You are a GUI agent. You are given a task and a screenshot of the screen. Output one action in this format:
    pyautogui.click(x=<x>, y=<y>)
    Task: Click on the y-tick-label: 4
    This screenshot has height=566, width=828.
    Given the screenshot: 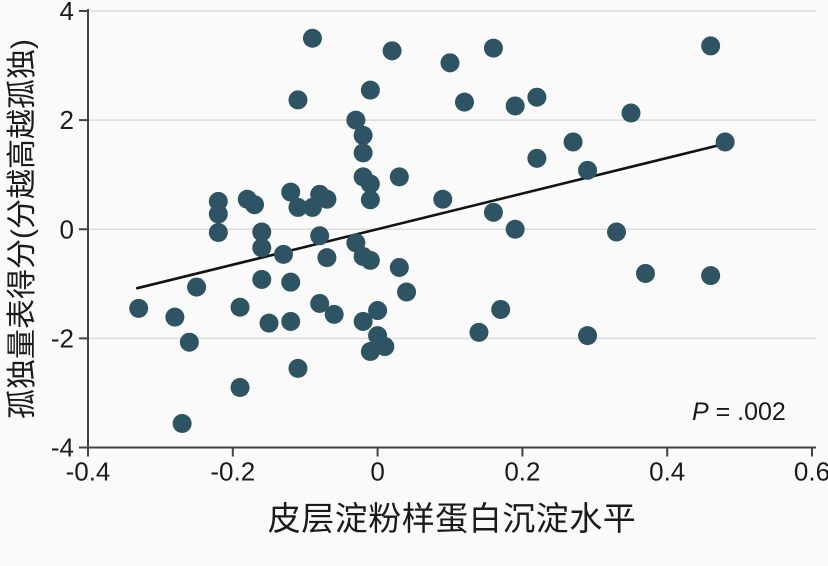 What is the action you would take?
    pyautogui.click(x=67, y=13)
    